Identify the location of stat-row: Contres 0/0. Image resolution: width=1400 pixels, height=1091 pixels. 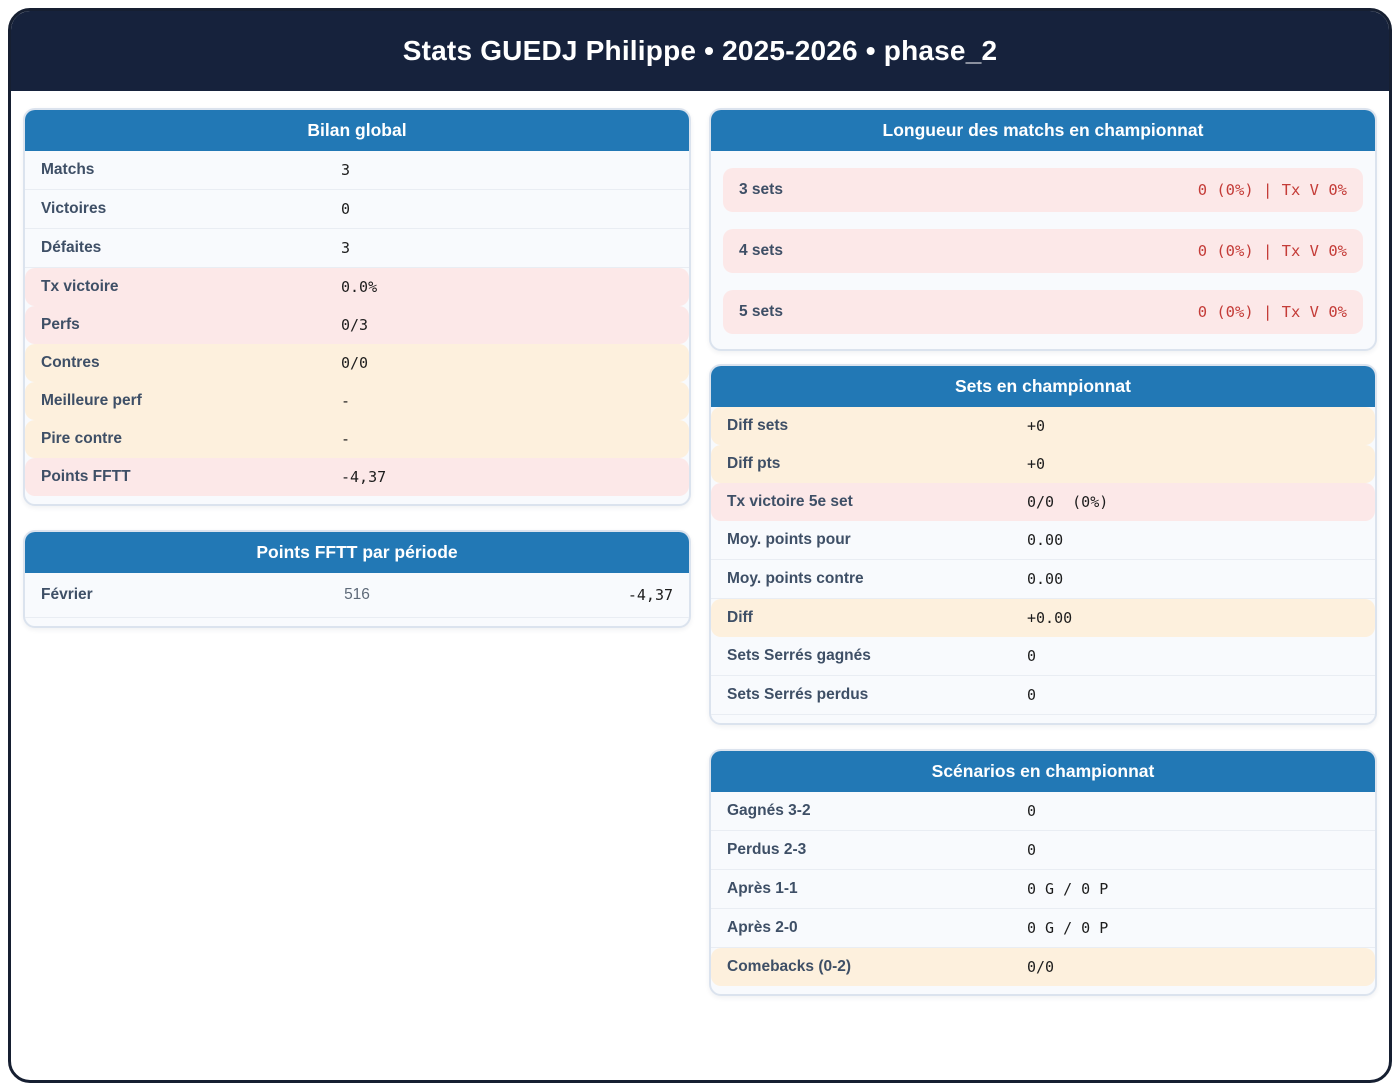
(357, 363).